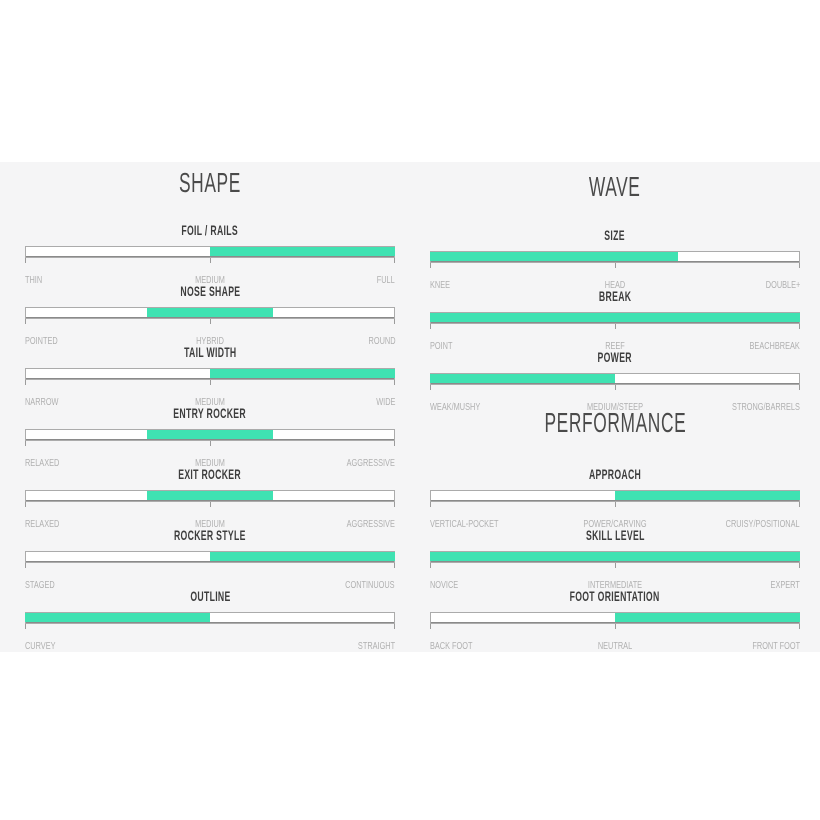 Image resolution: width=820 pixels, height=820 pixels. I want to click on scale-label-min: KNEE, so click(440, 285).